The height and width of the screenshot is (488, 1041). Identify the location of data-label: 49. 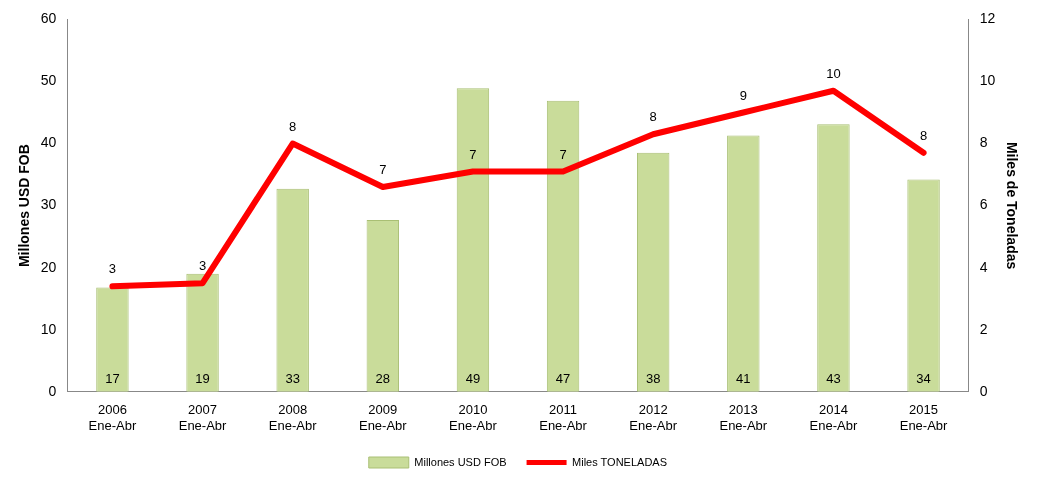
(473, 378).